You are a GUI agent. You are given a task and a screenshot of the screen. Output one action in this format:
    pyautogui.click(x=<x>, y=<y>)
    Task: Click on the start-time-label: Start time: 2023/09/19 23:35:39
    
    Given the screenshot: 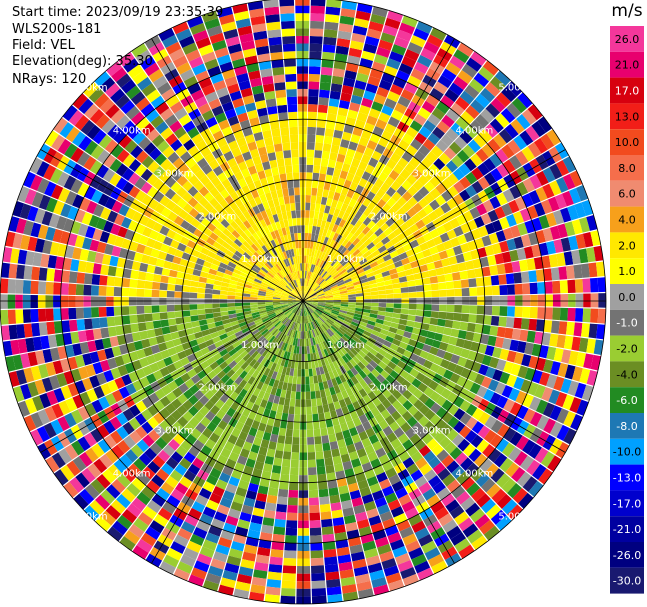 What is the action you would take?
    pyautogui.click(x=118, y=12)
    